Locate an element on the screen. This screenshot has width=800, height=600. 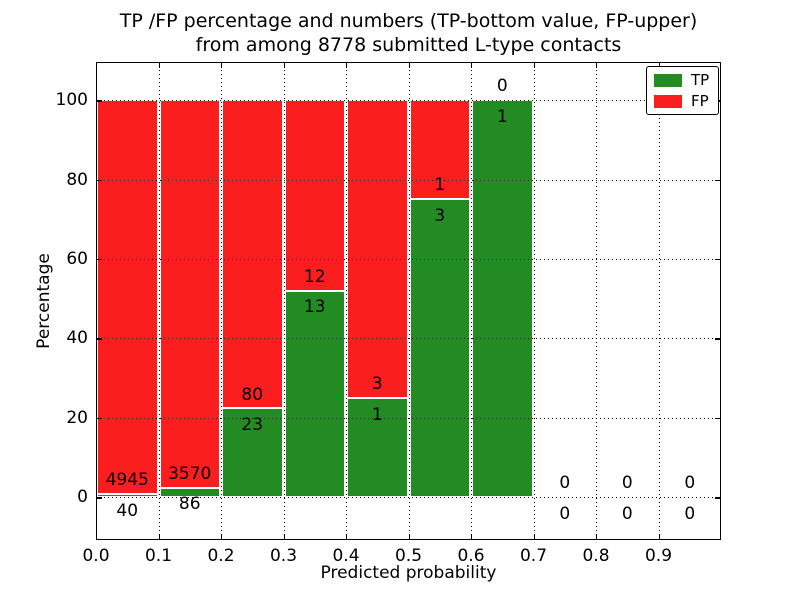
x-tick-label: 0.7 is located at coordinates (533, 556).